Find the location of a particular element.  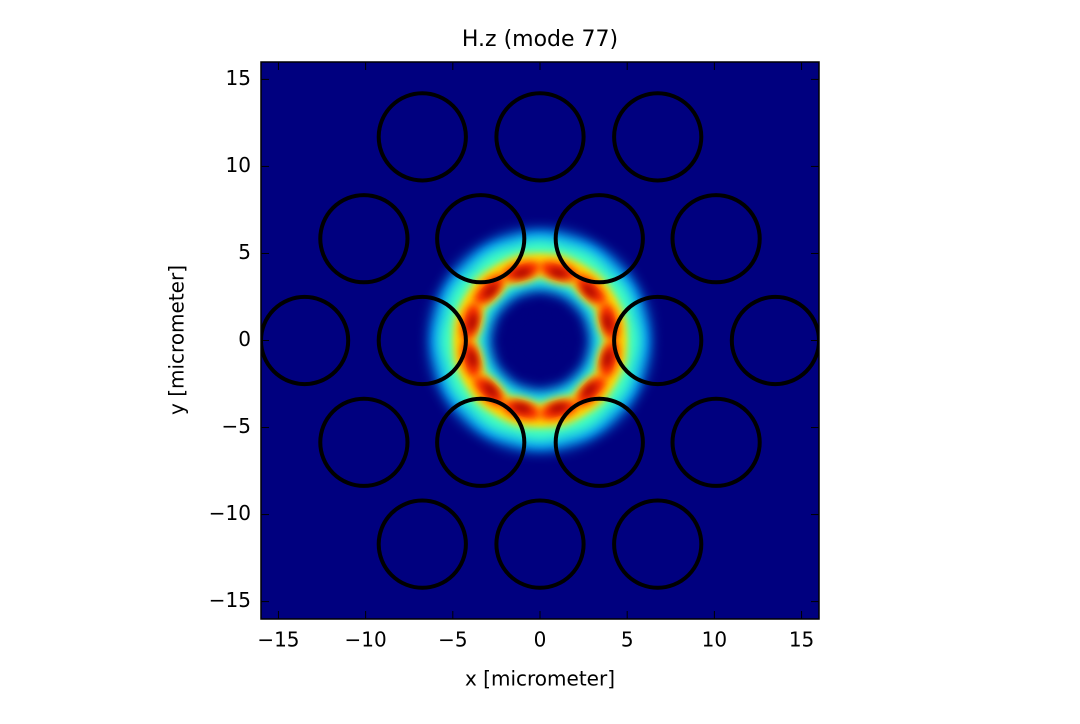

x-axis-label: x [micrometer] is located at coordinates (540, 679).